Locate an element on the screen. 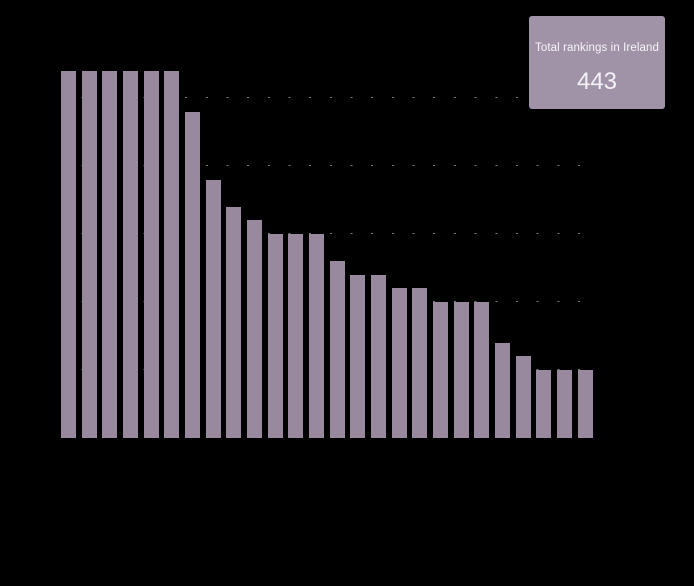 The width and height of the screenshot is (694, 586). total-rankings-card: Total rankings in Ireland 443 is located at coordinates (597, 62).